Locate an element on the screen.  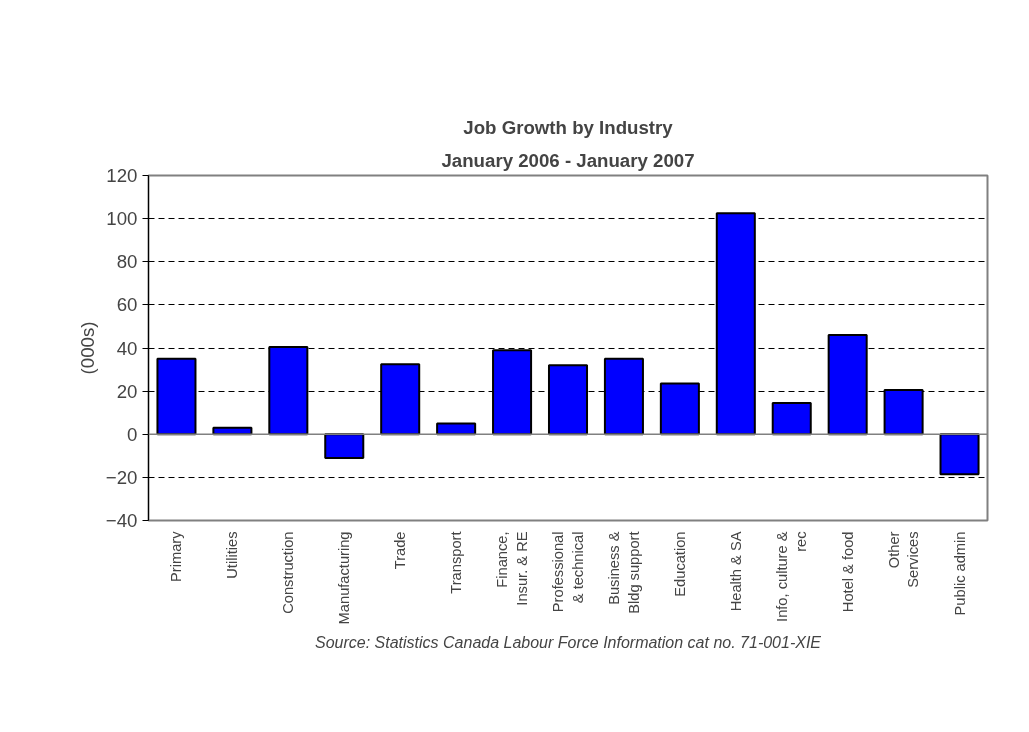
x-tick-label: Transport is located at coordinates (456, 562).